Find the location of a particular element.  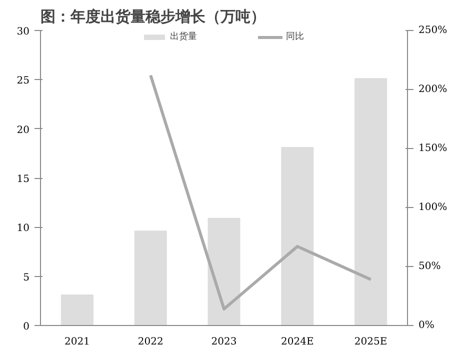

y2-tick-label: 100% is located at coordinates (433, 207).